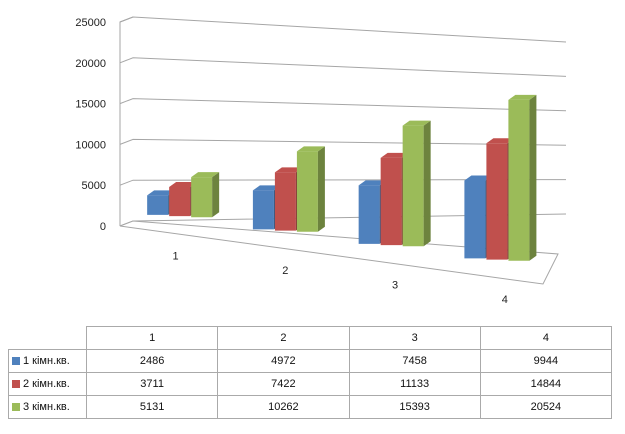  Describe the element at coordinates (414, 407) in the screenshot. I see `value-cell: 15393` at that location.